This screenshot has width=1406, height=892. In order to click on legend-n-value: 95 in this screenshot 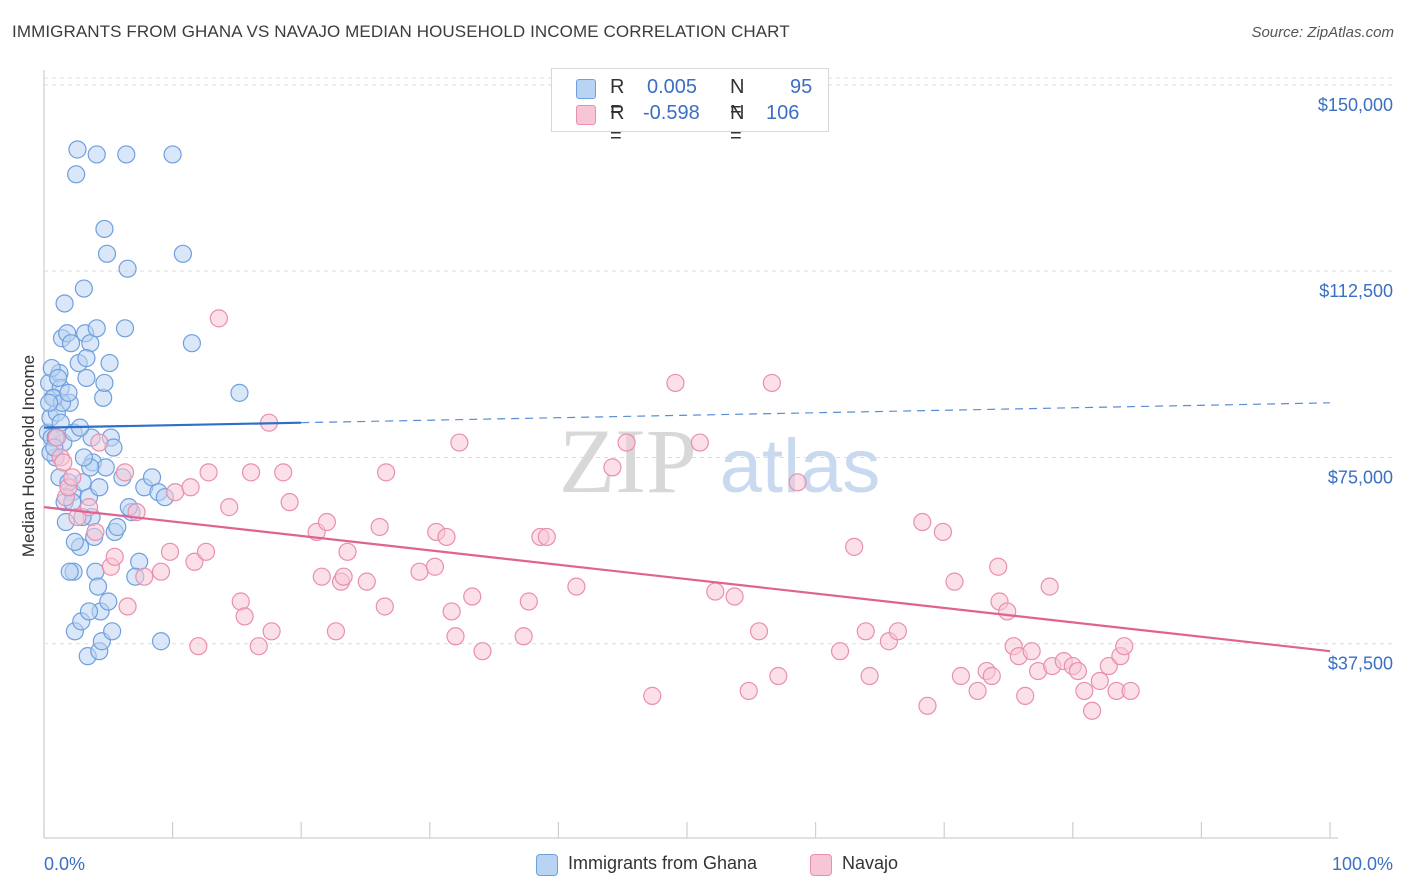, I will do `click(801, 87)`.